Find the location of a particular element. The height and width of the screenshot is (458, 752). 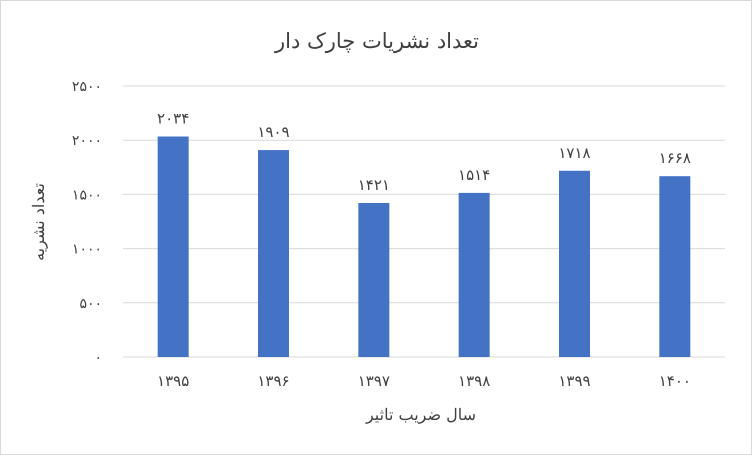

x-axis-ticks: ۱۳۹۵ ۱۳۹۶ ۱۳۹۷ ۱۳۹۸ ۱۳۹۹ ۱۴۰۰ is located at coordinates (424, 381).